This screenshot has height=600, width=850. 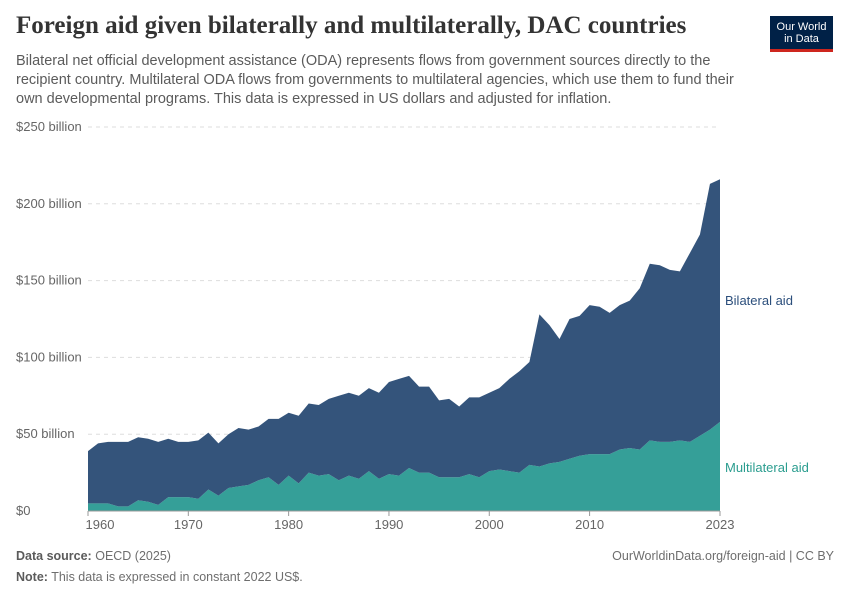 I want to click on y-tick-label: $200 billion, so click(x=49, y=203).